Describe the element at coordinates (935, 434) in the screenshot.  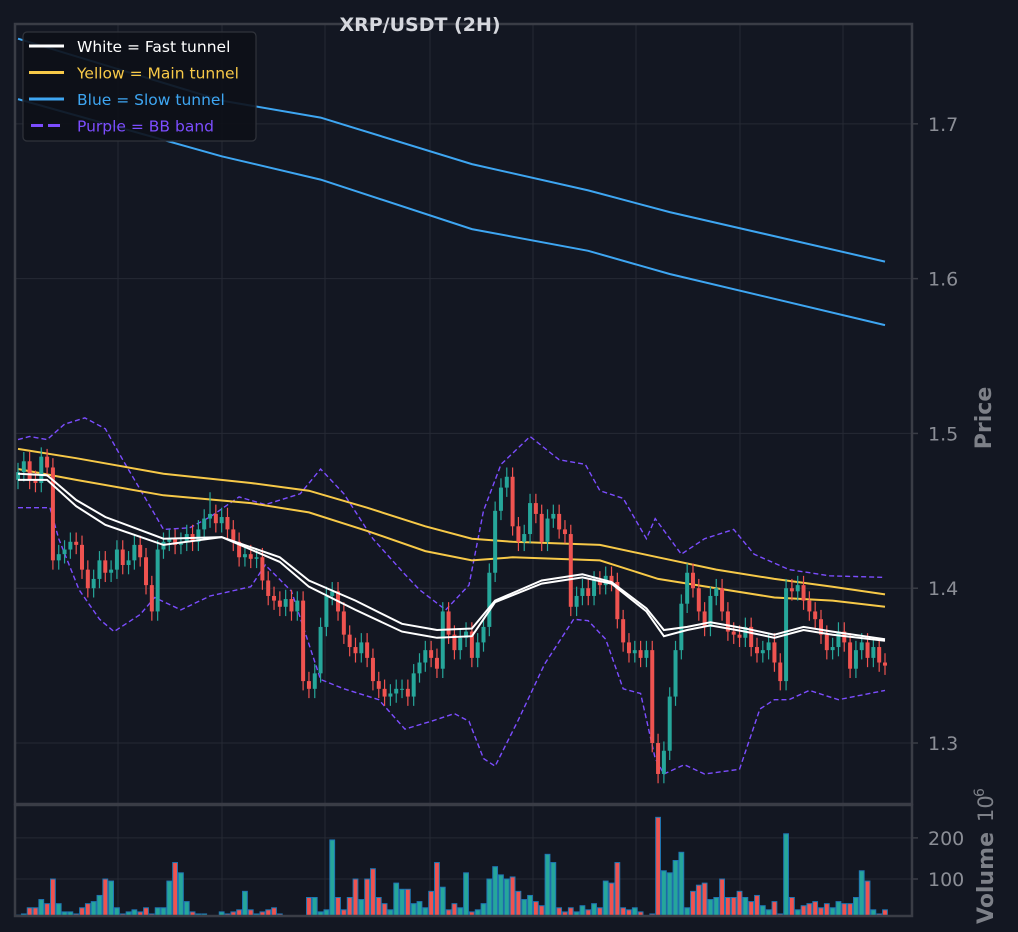
I see `price-axis: 1.3 1.4 1.5 1.6 1.7` at that location.